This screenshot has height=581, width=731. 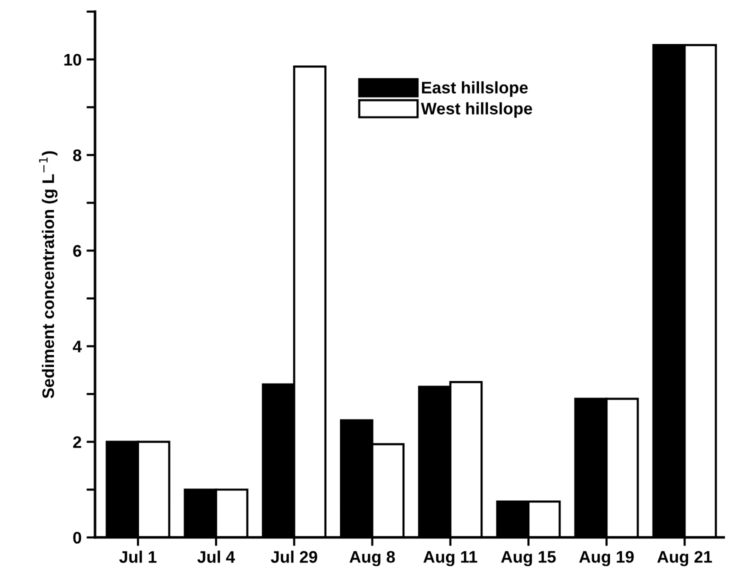 I want to click on x-tick-label: Aug 8, so click(x=372, y=558).